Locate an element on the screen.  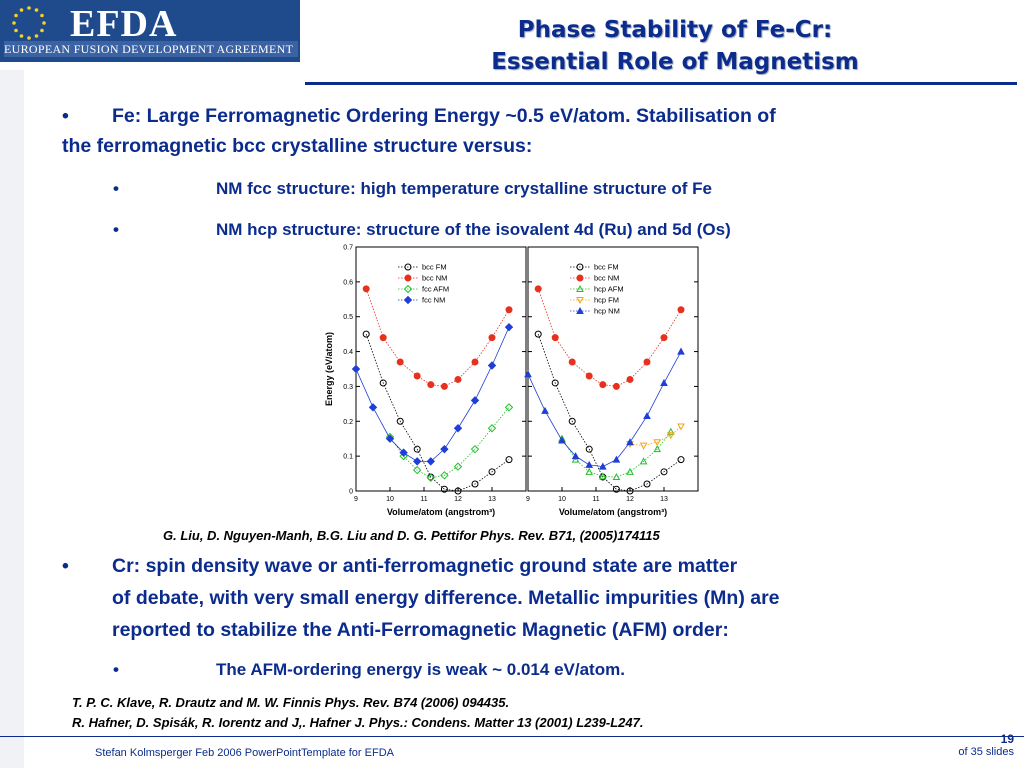
y-tick-label: 0.6 is located at coordinates (348, 282).